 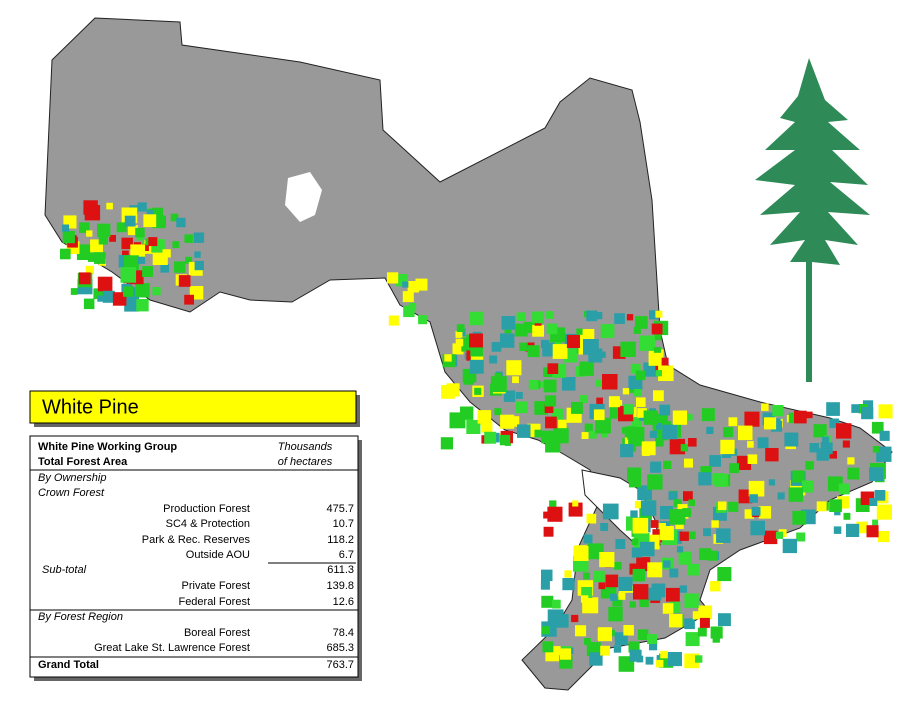 What do you see at coordinates (80, 617) in the screenshot?
I see `section-label: By Forest Region` at bounding box center [80, 617].